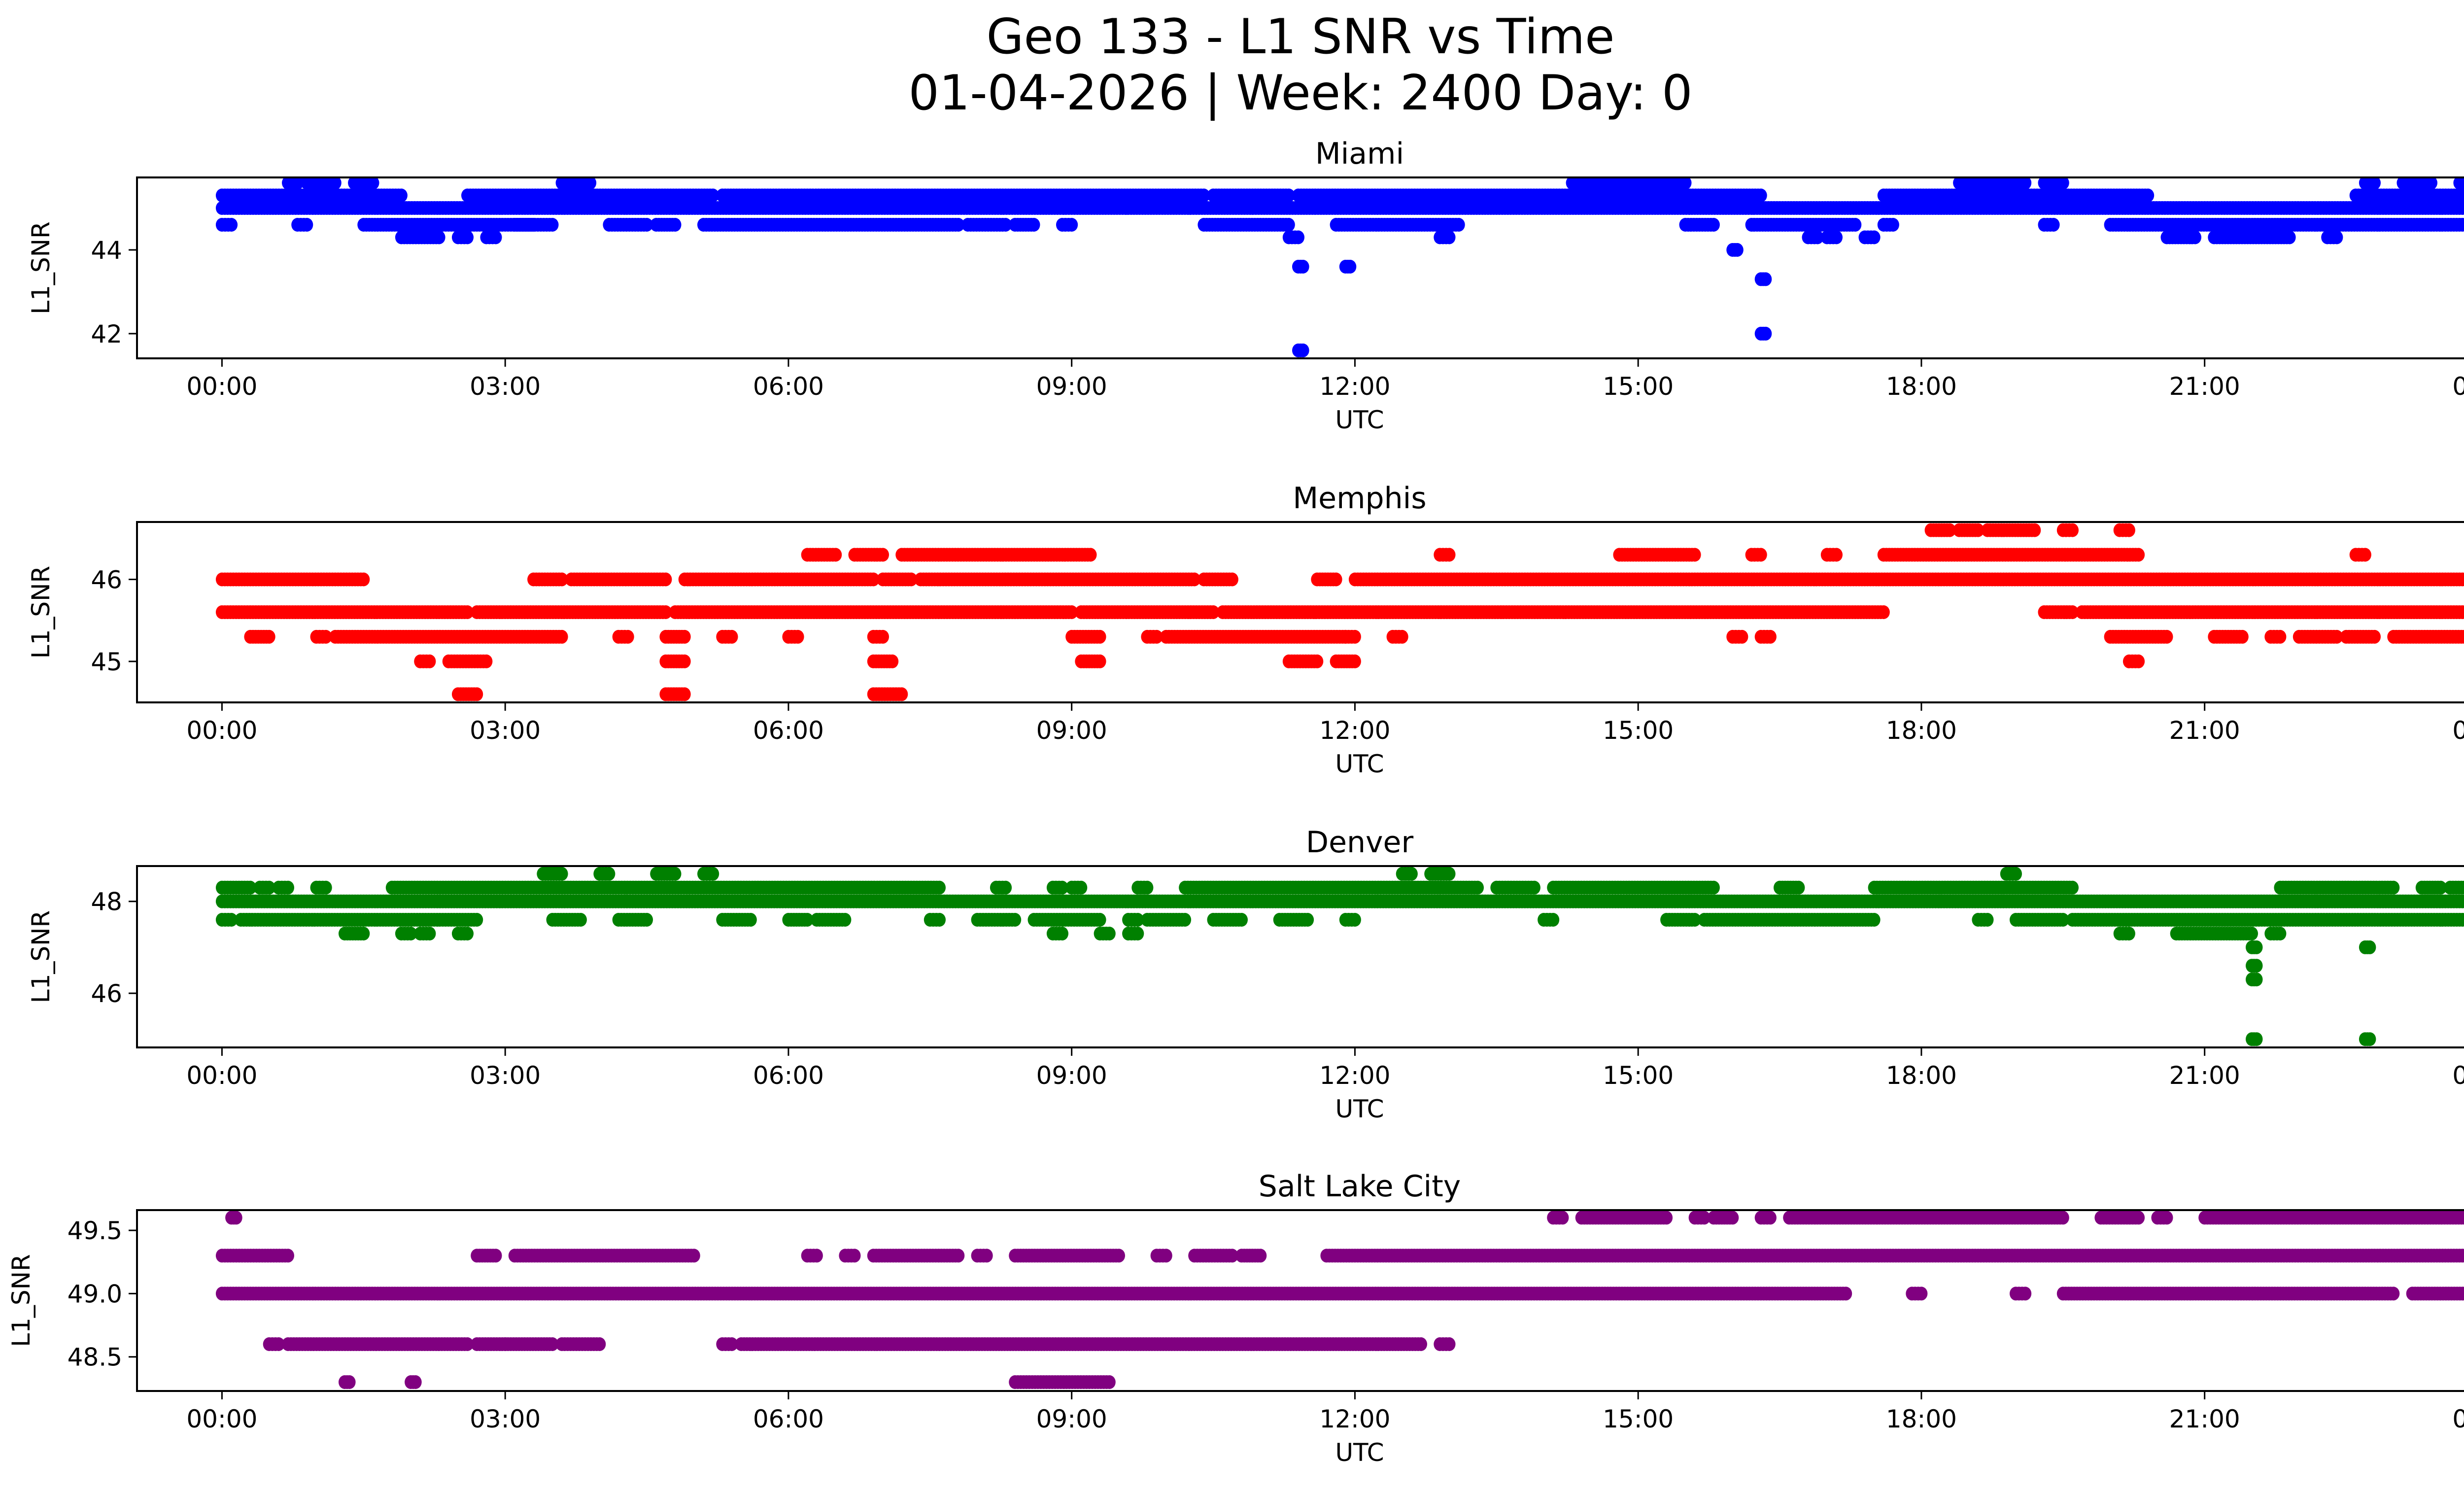 The height and width of the screenshot is (1495, 2464). I want to click on axes-frame, so click(1300, 267).